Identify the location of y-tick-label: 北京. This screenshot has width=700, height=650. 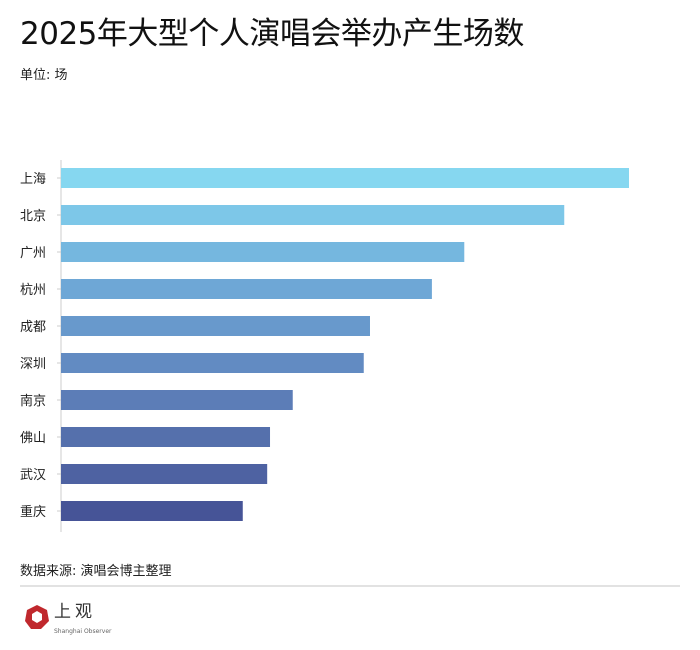
(33, 216).